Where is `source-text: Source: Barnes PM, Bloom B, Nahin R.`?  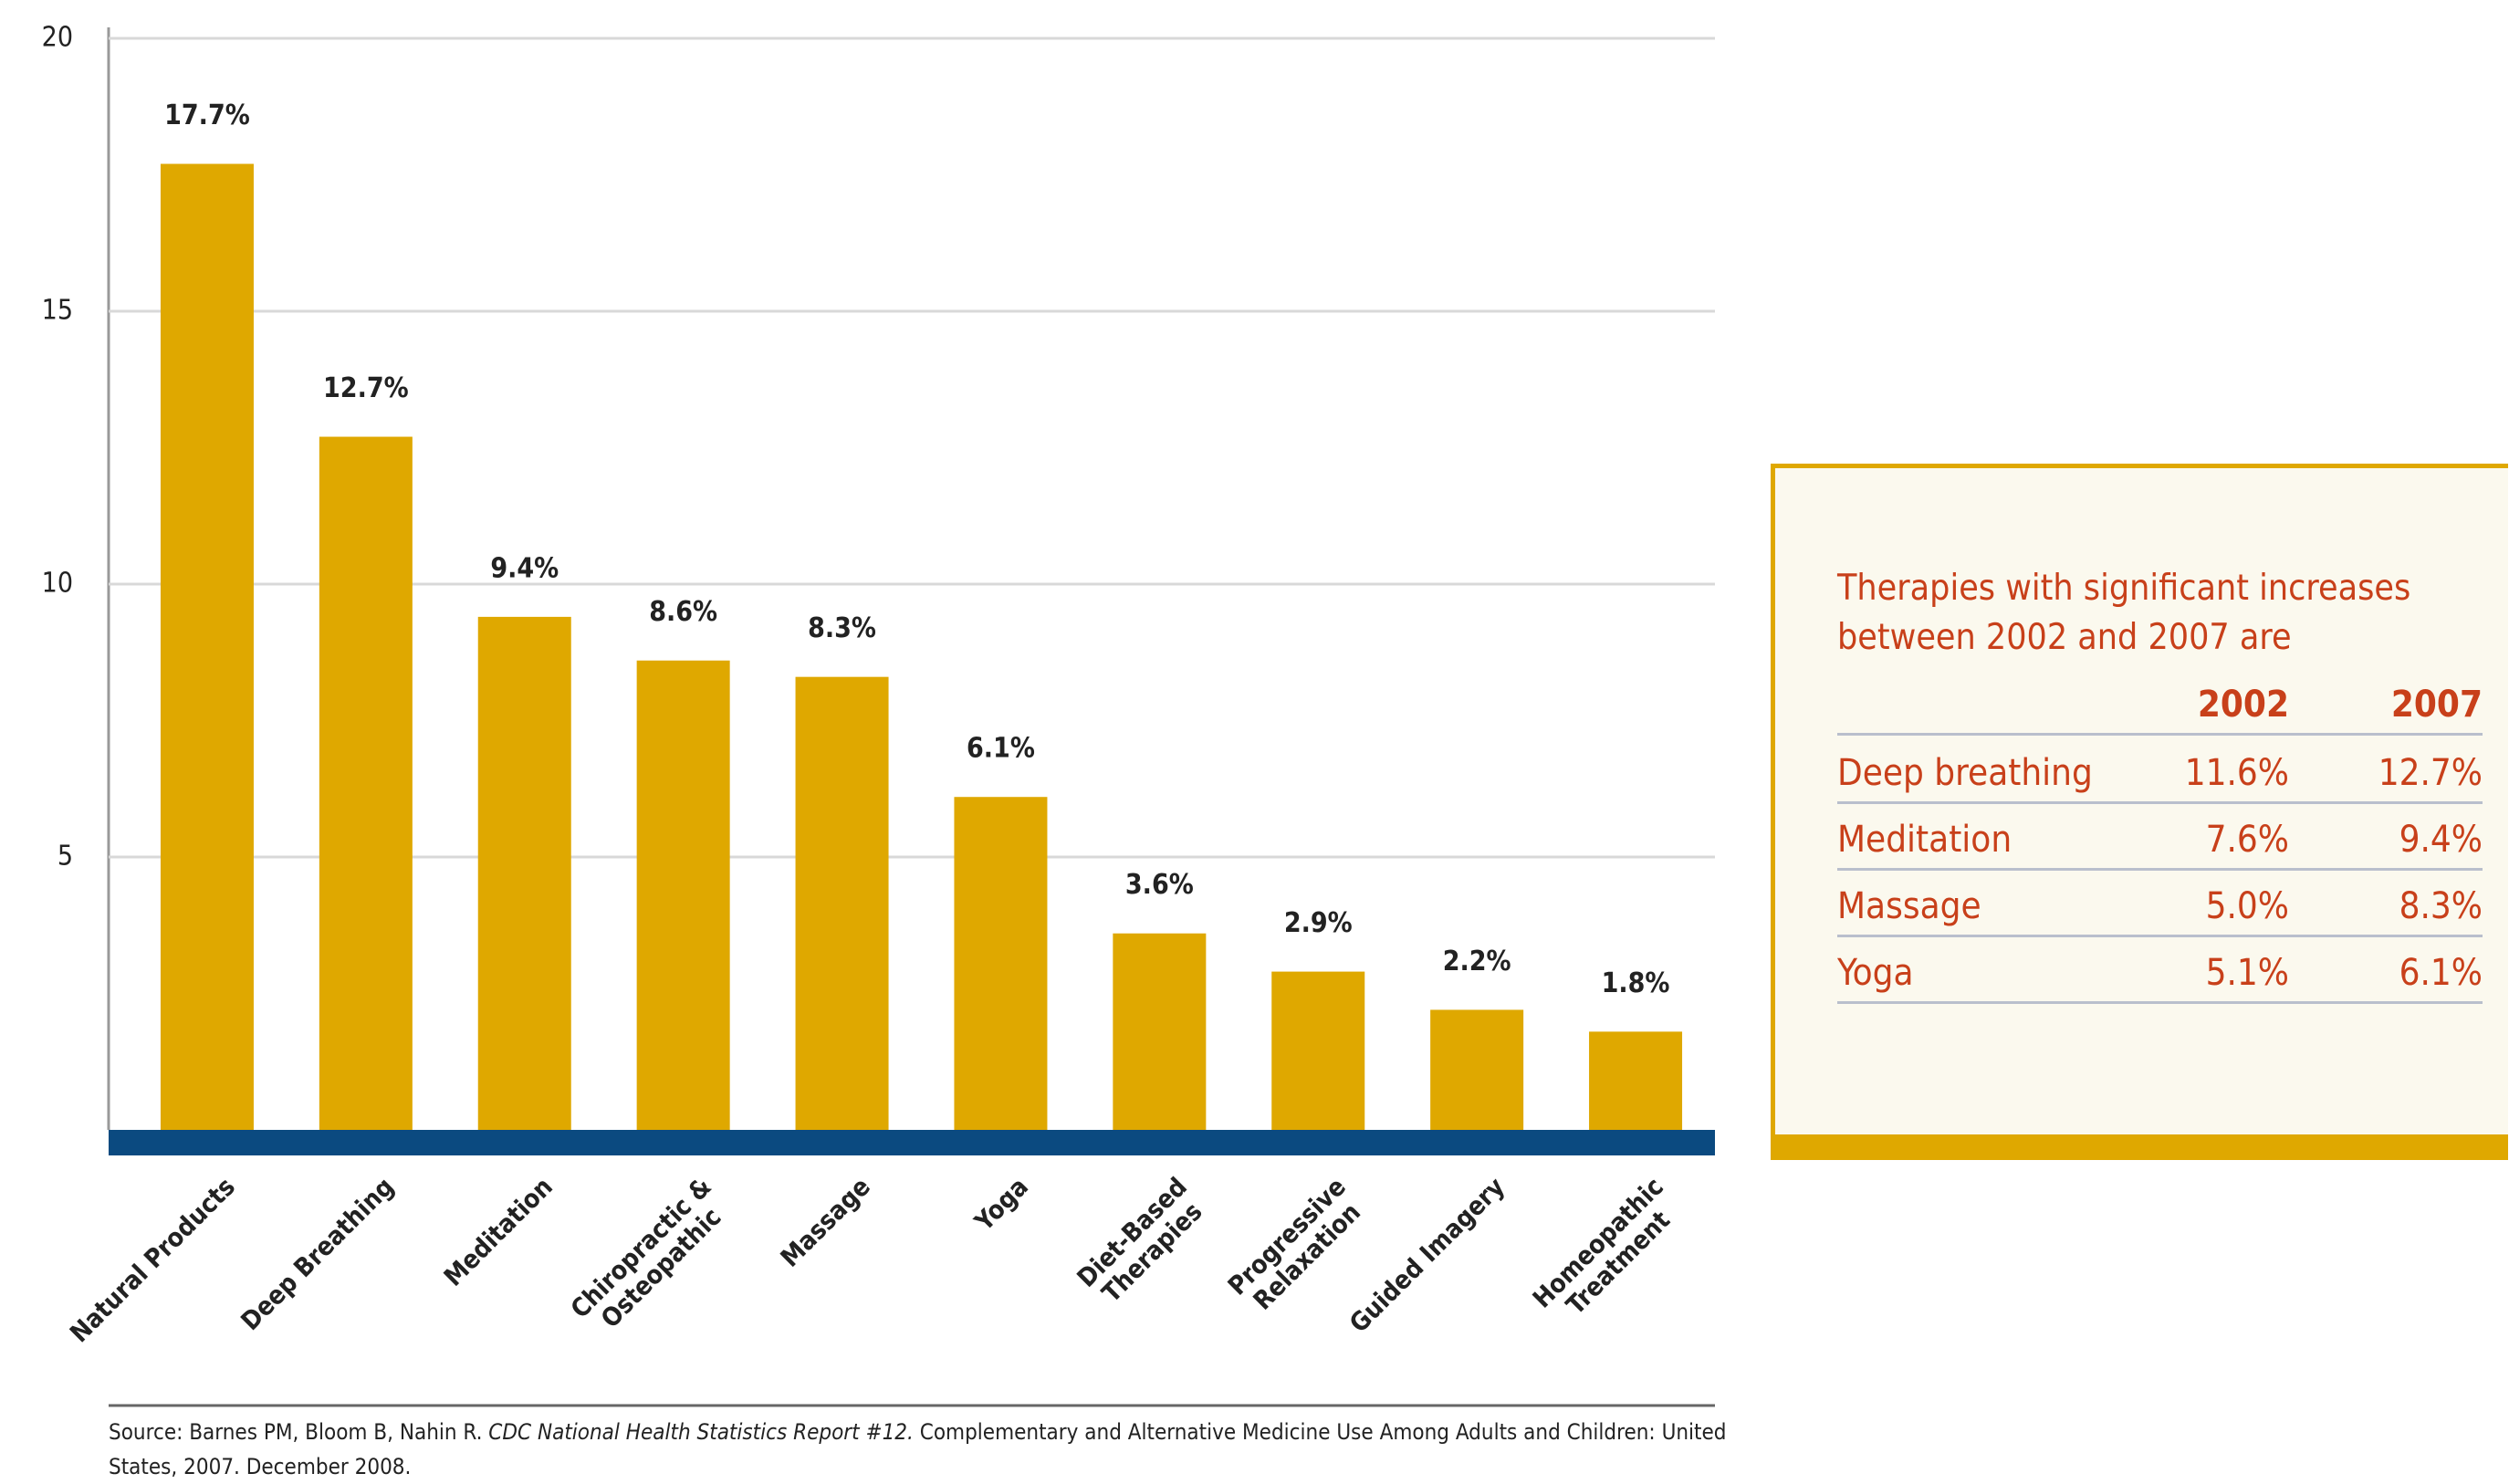 source-text: Source: Barnes PM, Bloom B, Nahin R. is located at coordinates (299, 1432).